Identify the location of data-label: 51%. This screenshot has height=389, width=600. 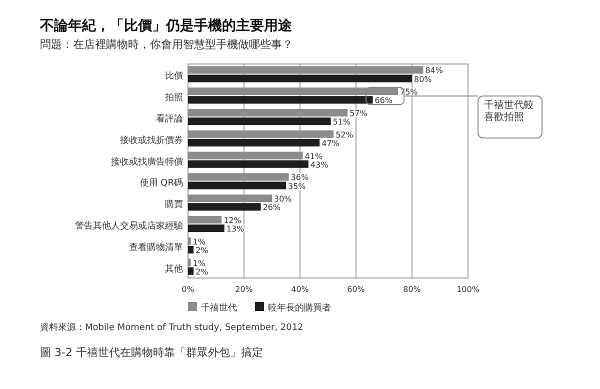
(341, 122).